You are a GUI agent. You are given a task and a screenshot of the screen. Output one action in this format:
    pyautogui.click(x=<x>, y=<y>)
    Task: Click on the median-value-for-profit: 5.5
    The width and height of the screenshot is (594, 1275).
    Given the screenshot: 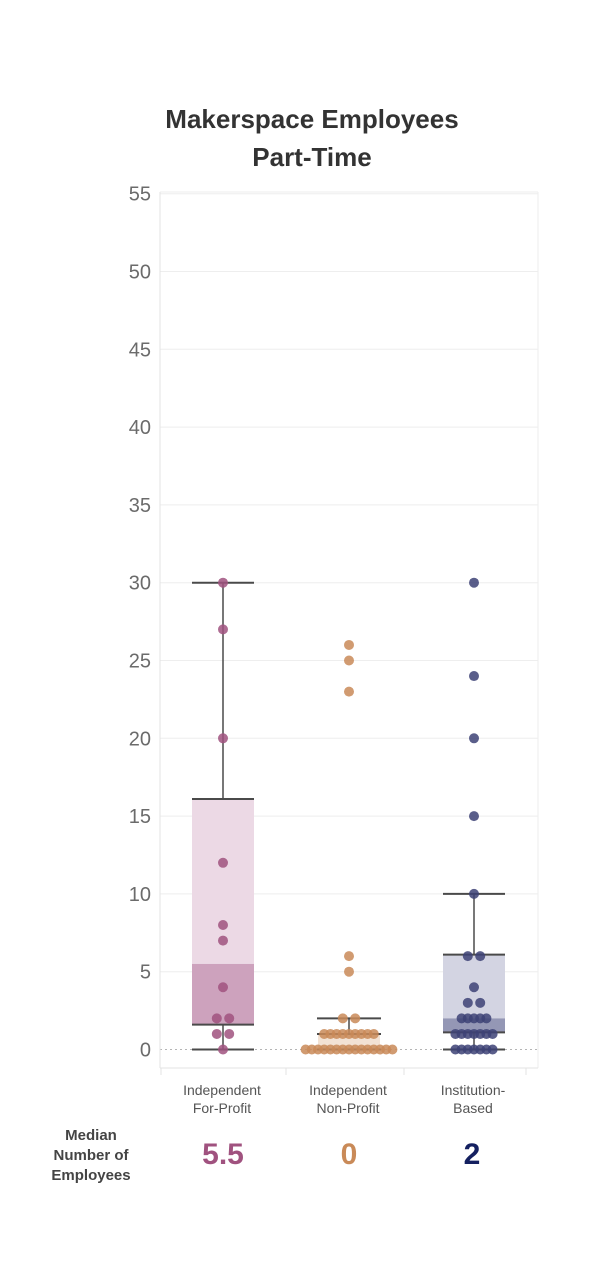 What is the action you would take?
    pyautogui.click(x=223, y=1154)
    